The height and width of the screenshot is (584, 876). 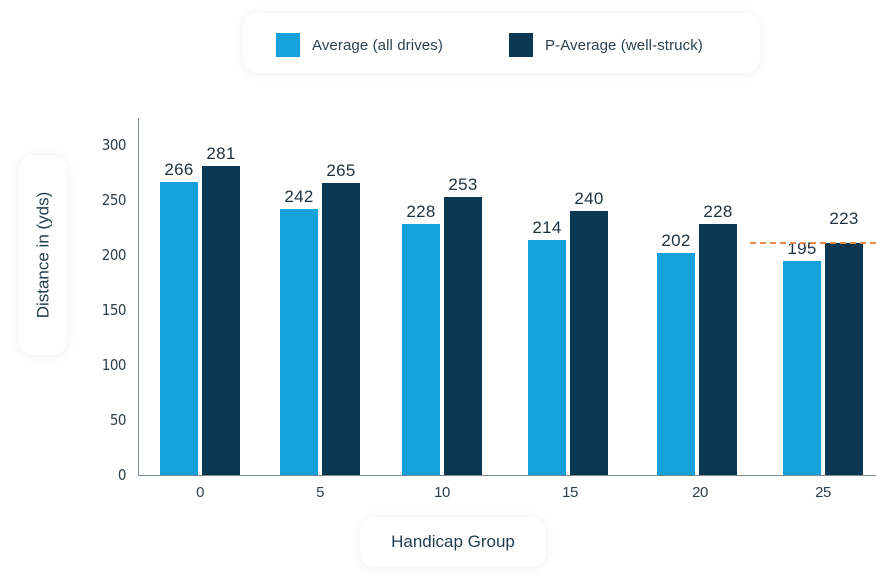 I want to click on legend-item-average: Average (all drives), so click(x=359, y=45).